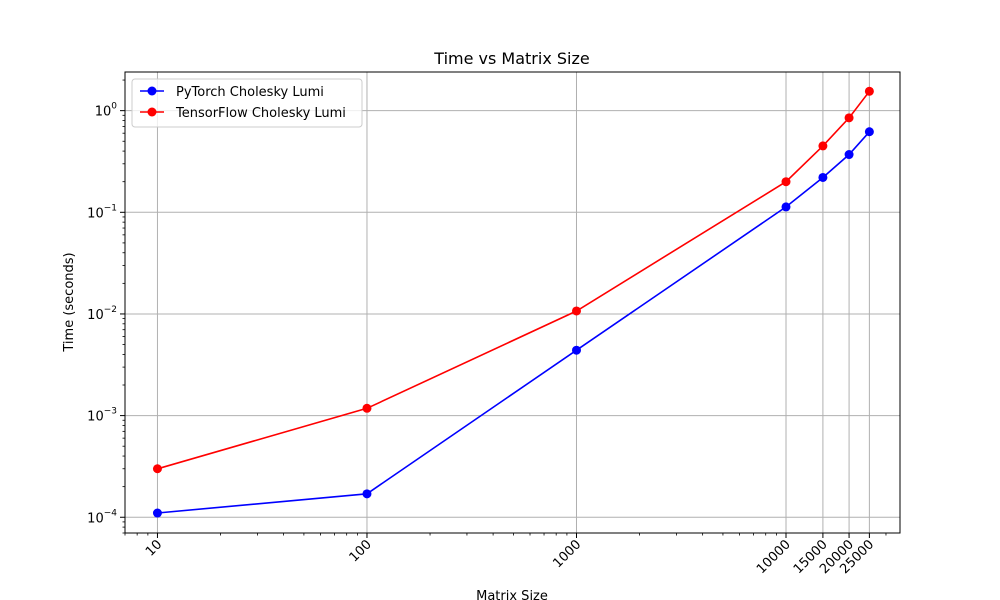  What do you see at coordinates (512, 594) in the screenshot?
I see `x-axis-label: Matrix Size` at bounding box center [512, 594].